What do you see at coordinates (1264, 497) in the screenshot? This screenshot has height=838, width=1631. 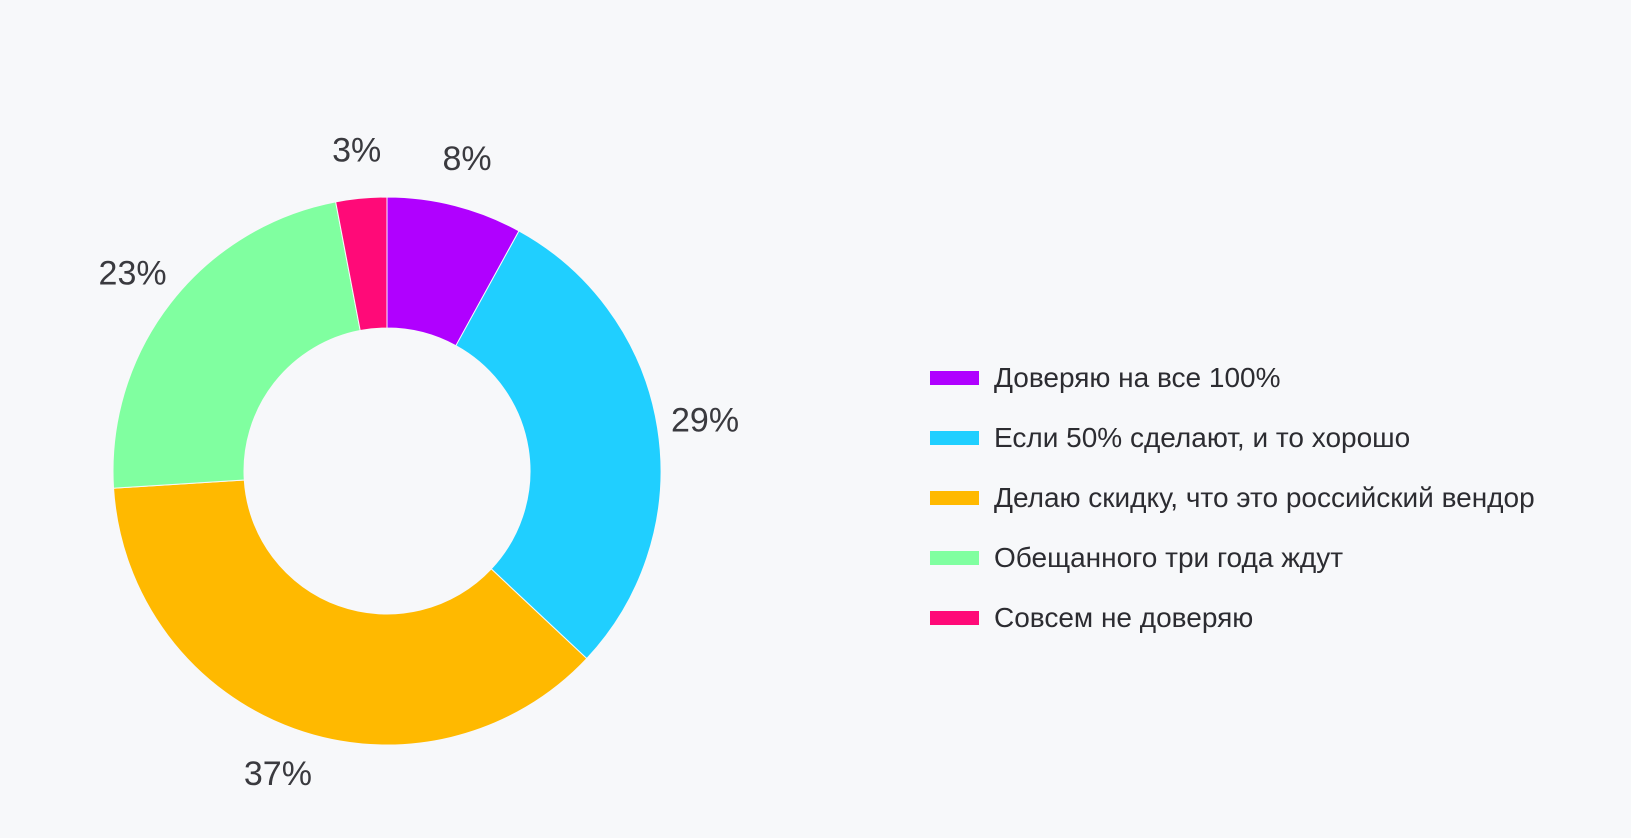 I see `legend-label: Делаю скидку, что это российский вендор` at bounding box center [1264, 497].